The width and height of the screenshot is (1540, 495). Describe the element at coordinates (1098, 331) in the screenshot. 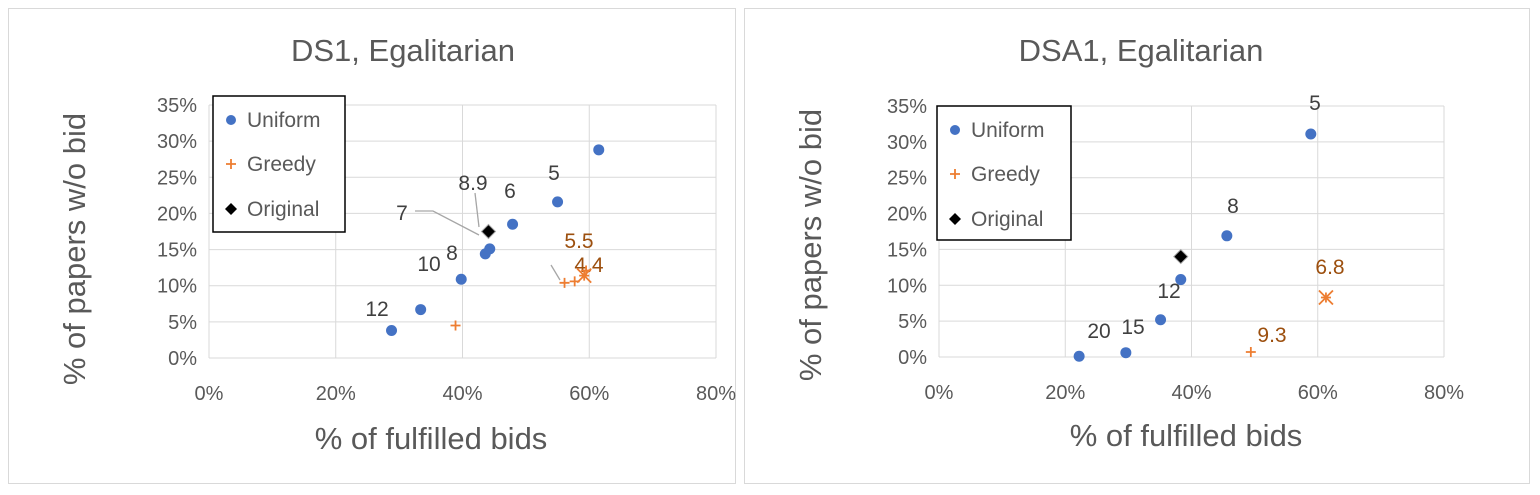

I see `annotation-label: 20` at that location.